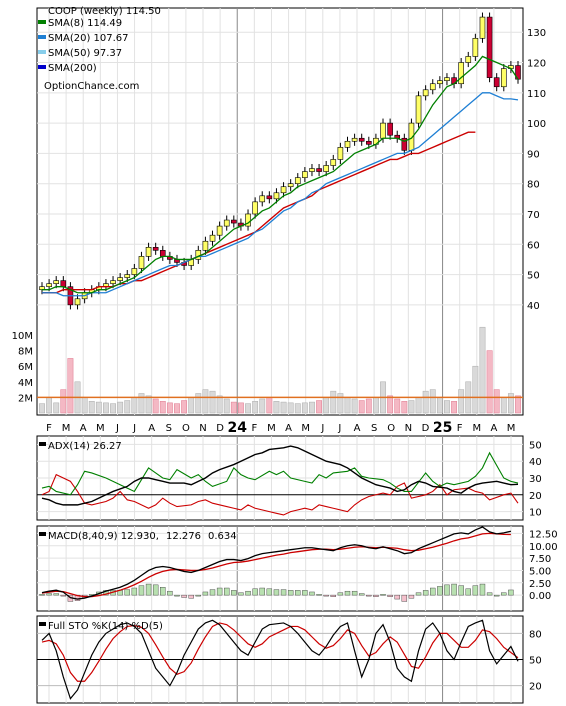 This screenshot has height=706, width=566. I want to click on price-tick-label: 90, so click(533, 154).